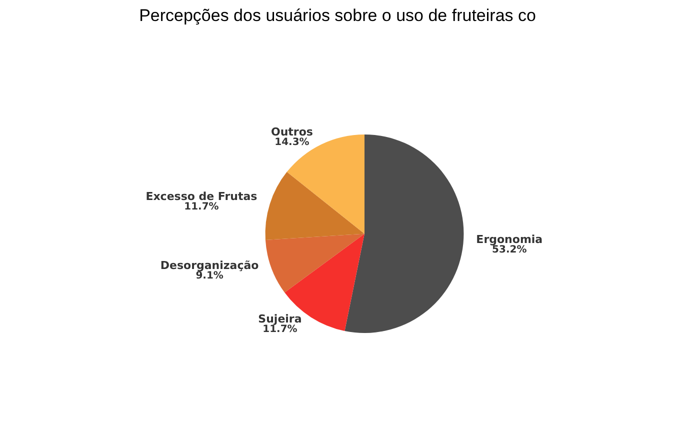 This screenshot has width=675, height=441. What do you see at coordinates (202, 197) in the screenshot?
I see `slice-label: Excesso de Frutas` at bounding box center [202, 197].